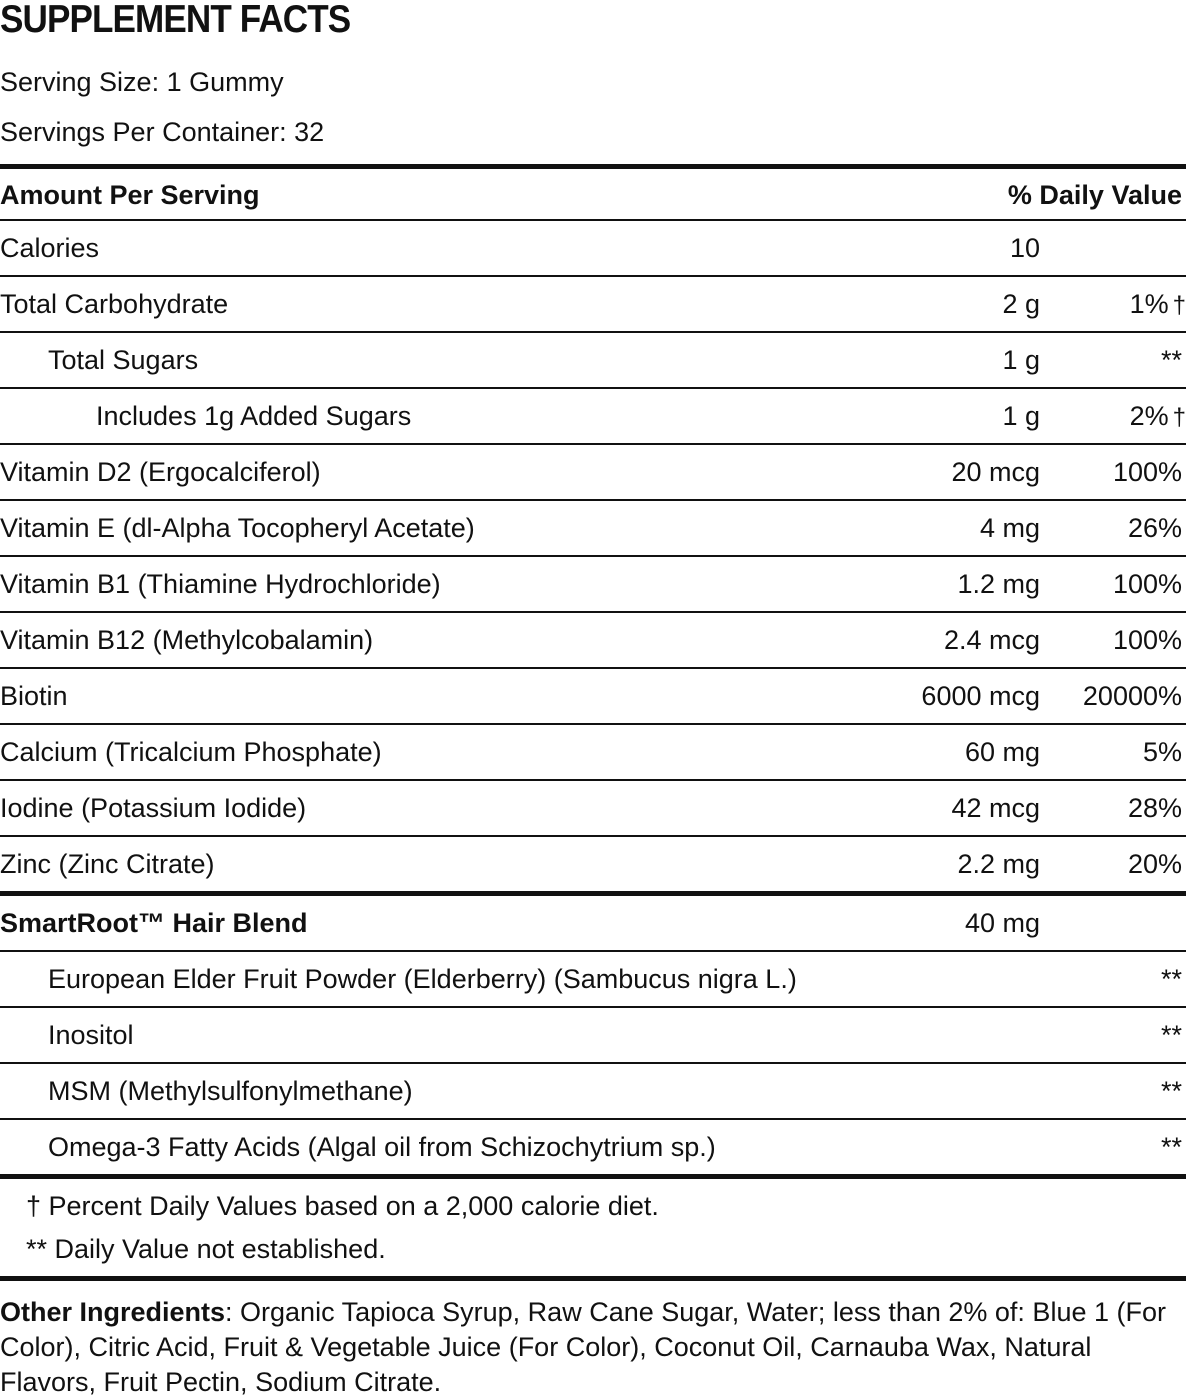  Describe the element at coordinates (237, 528) in the screenshot. I see `nutrient-name: Vitamin E (dl-Alpha Tocopheryl Acetate)` at that location.